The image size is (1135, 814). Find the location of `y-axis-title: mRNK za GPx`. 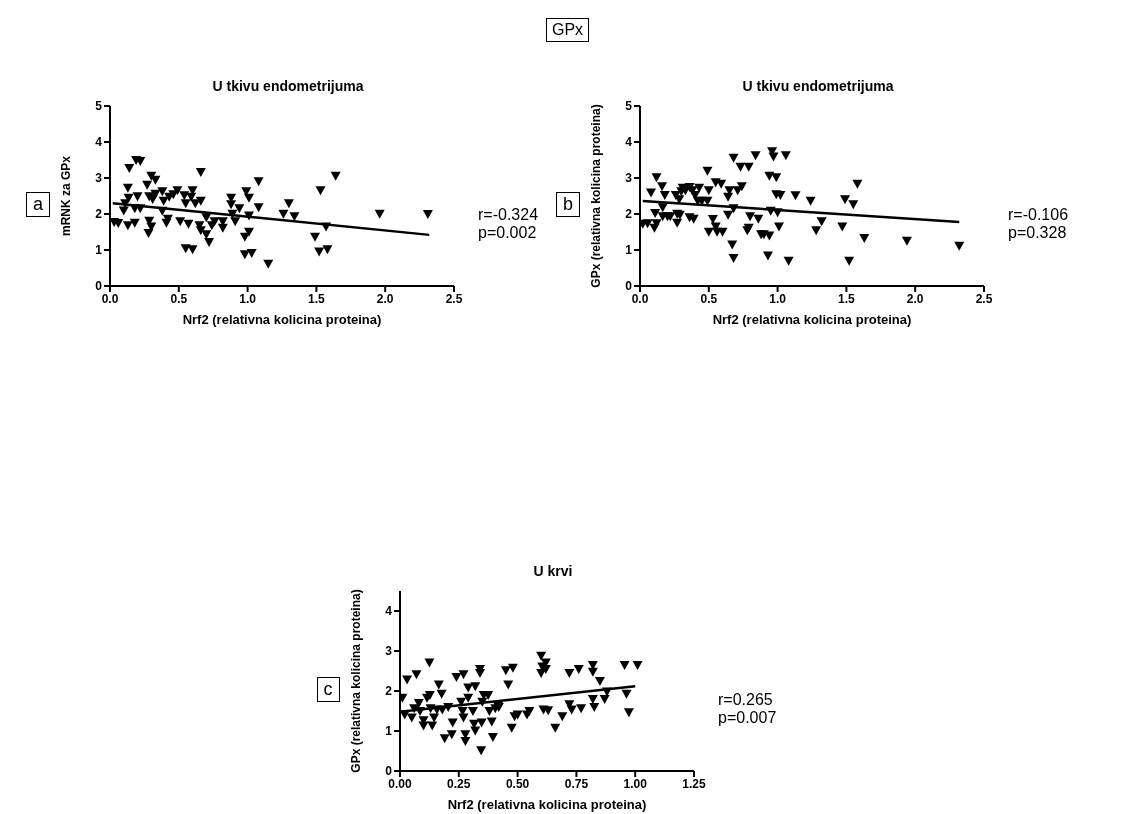

y-axis-title: mRNK za GPx is located at coordinates (66, 196).